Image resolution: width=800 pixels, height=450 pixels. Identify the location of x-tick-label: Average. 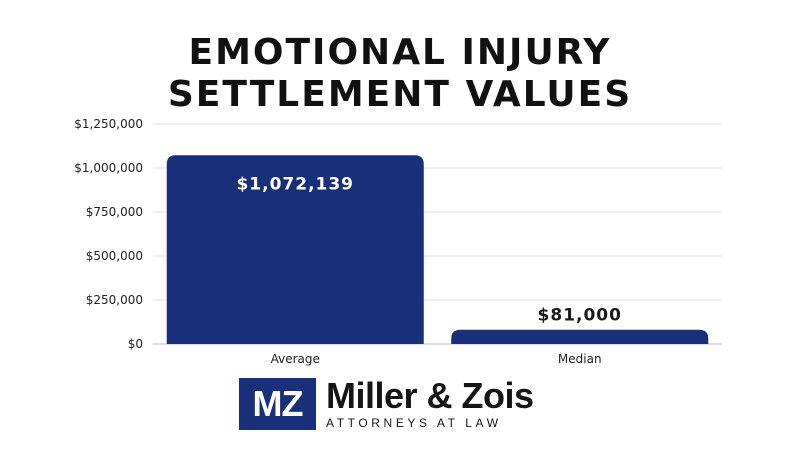
(295, 359).